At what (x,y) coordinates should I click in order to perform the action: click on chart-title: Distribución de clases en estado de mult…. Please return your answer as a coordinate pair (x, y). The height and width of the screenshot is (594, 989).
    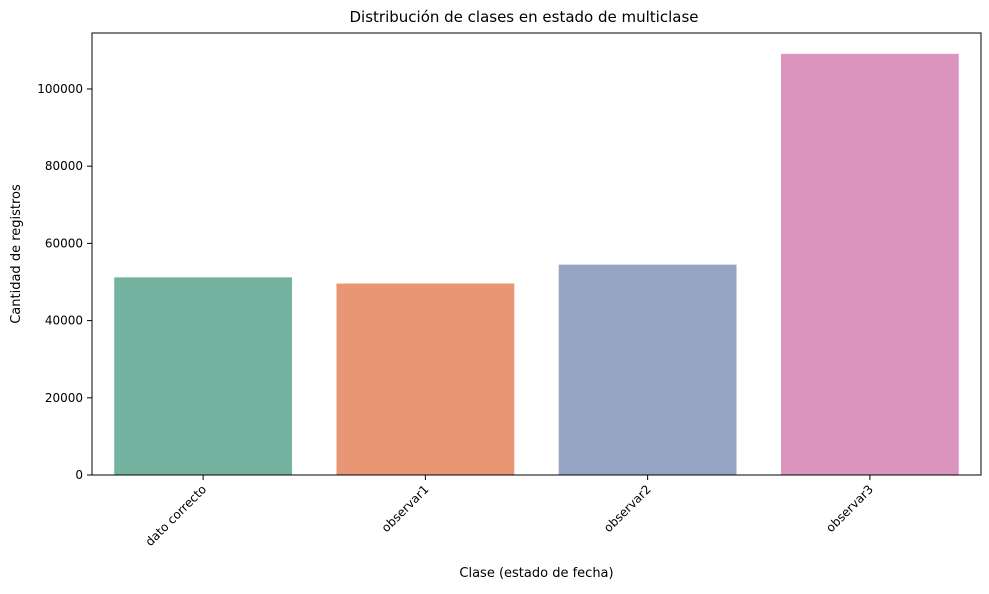
    Looking at the image, I should click on (524, 17).